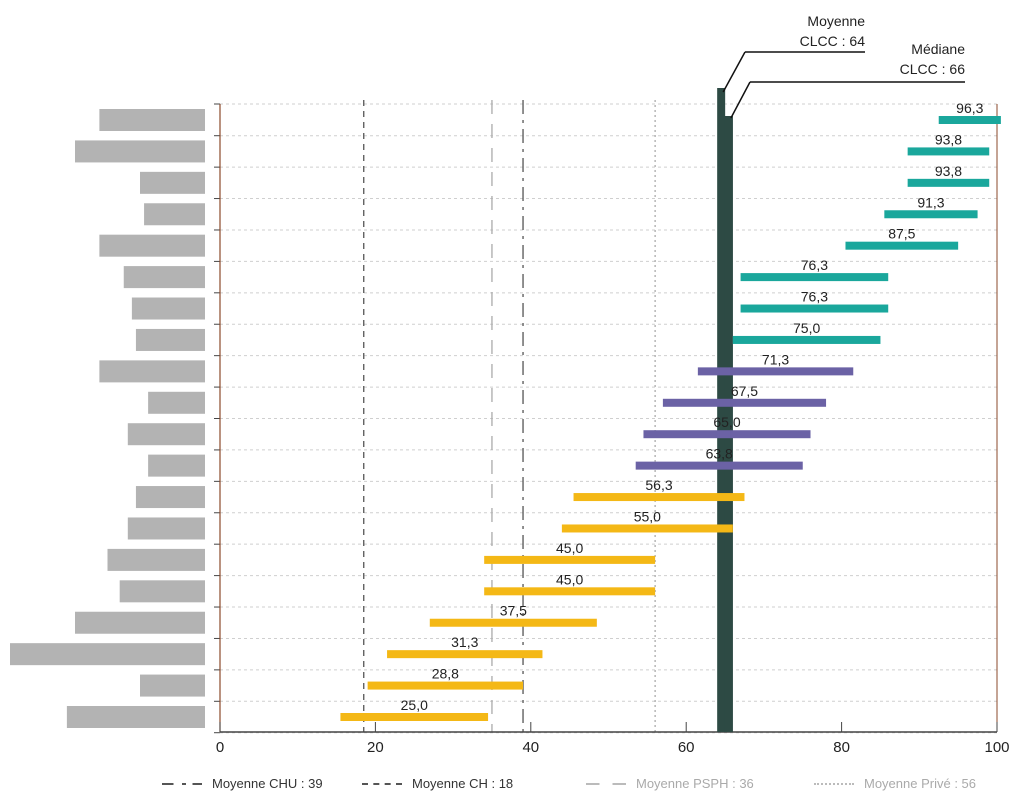 The image size is (1010, 801). Describe the element at coordinates (414, 705) in the screenshot. I see `range-bar-label: 25,0` at that location.